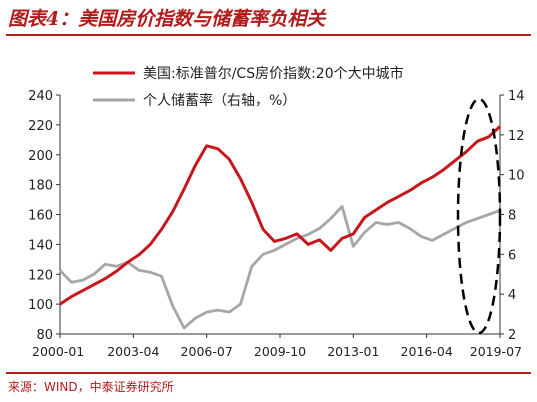 This screenshot has width=537, height=402. Describe the element at coordinates (280, 351) in the screenshot. I see `x-tick-label: 2009-10` at that location.